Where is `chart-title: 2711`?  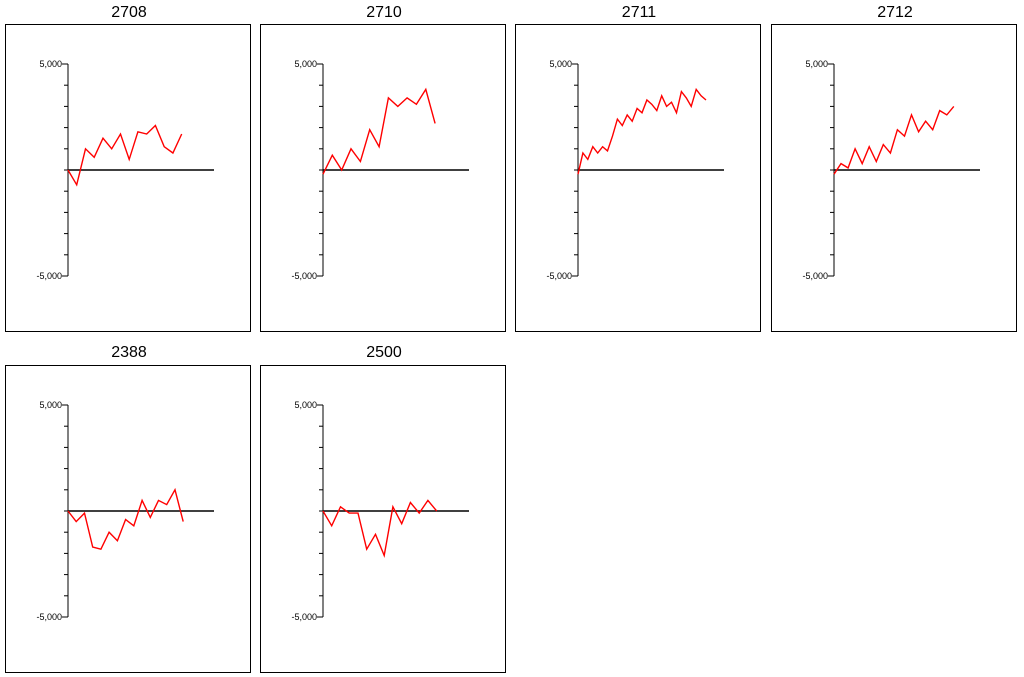 chart-title: 2711 is located at coordinates (639, 12).